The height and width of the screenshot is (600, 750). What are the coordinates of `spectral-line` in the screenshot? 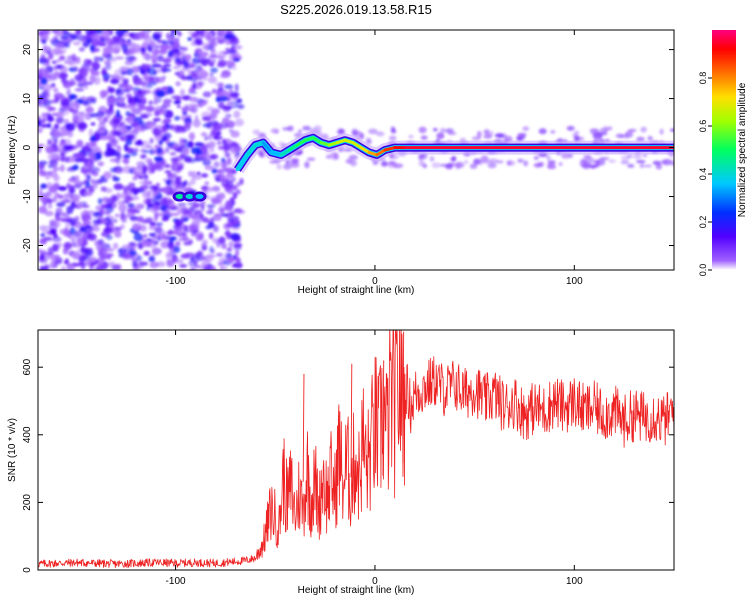 It's located at (452, 152).